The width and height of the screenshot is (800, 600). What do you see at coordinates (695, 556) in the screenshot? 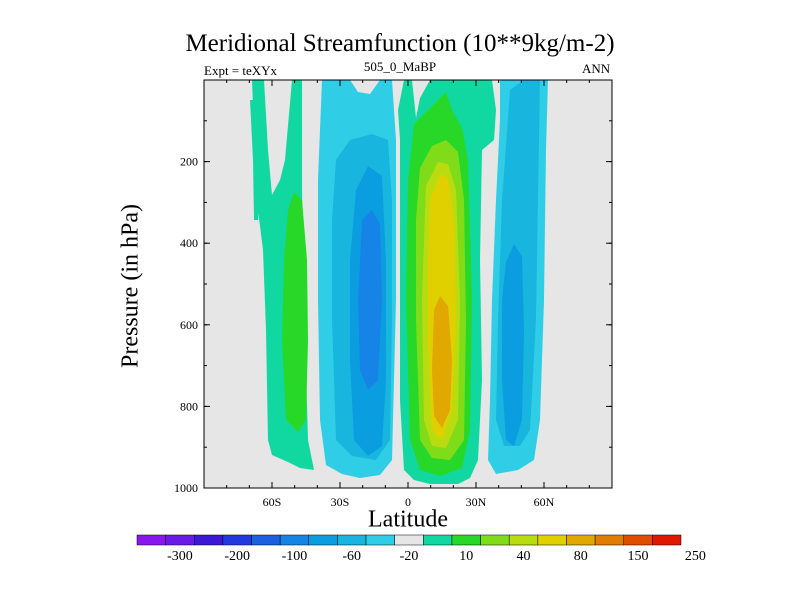
I see `colorbar-label: 250` at bounding box center [695, 556].